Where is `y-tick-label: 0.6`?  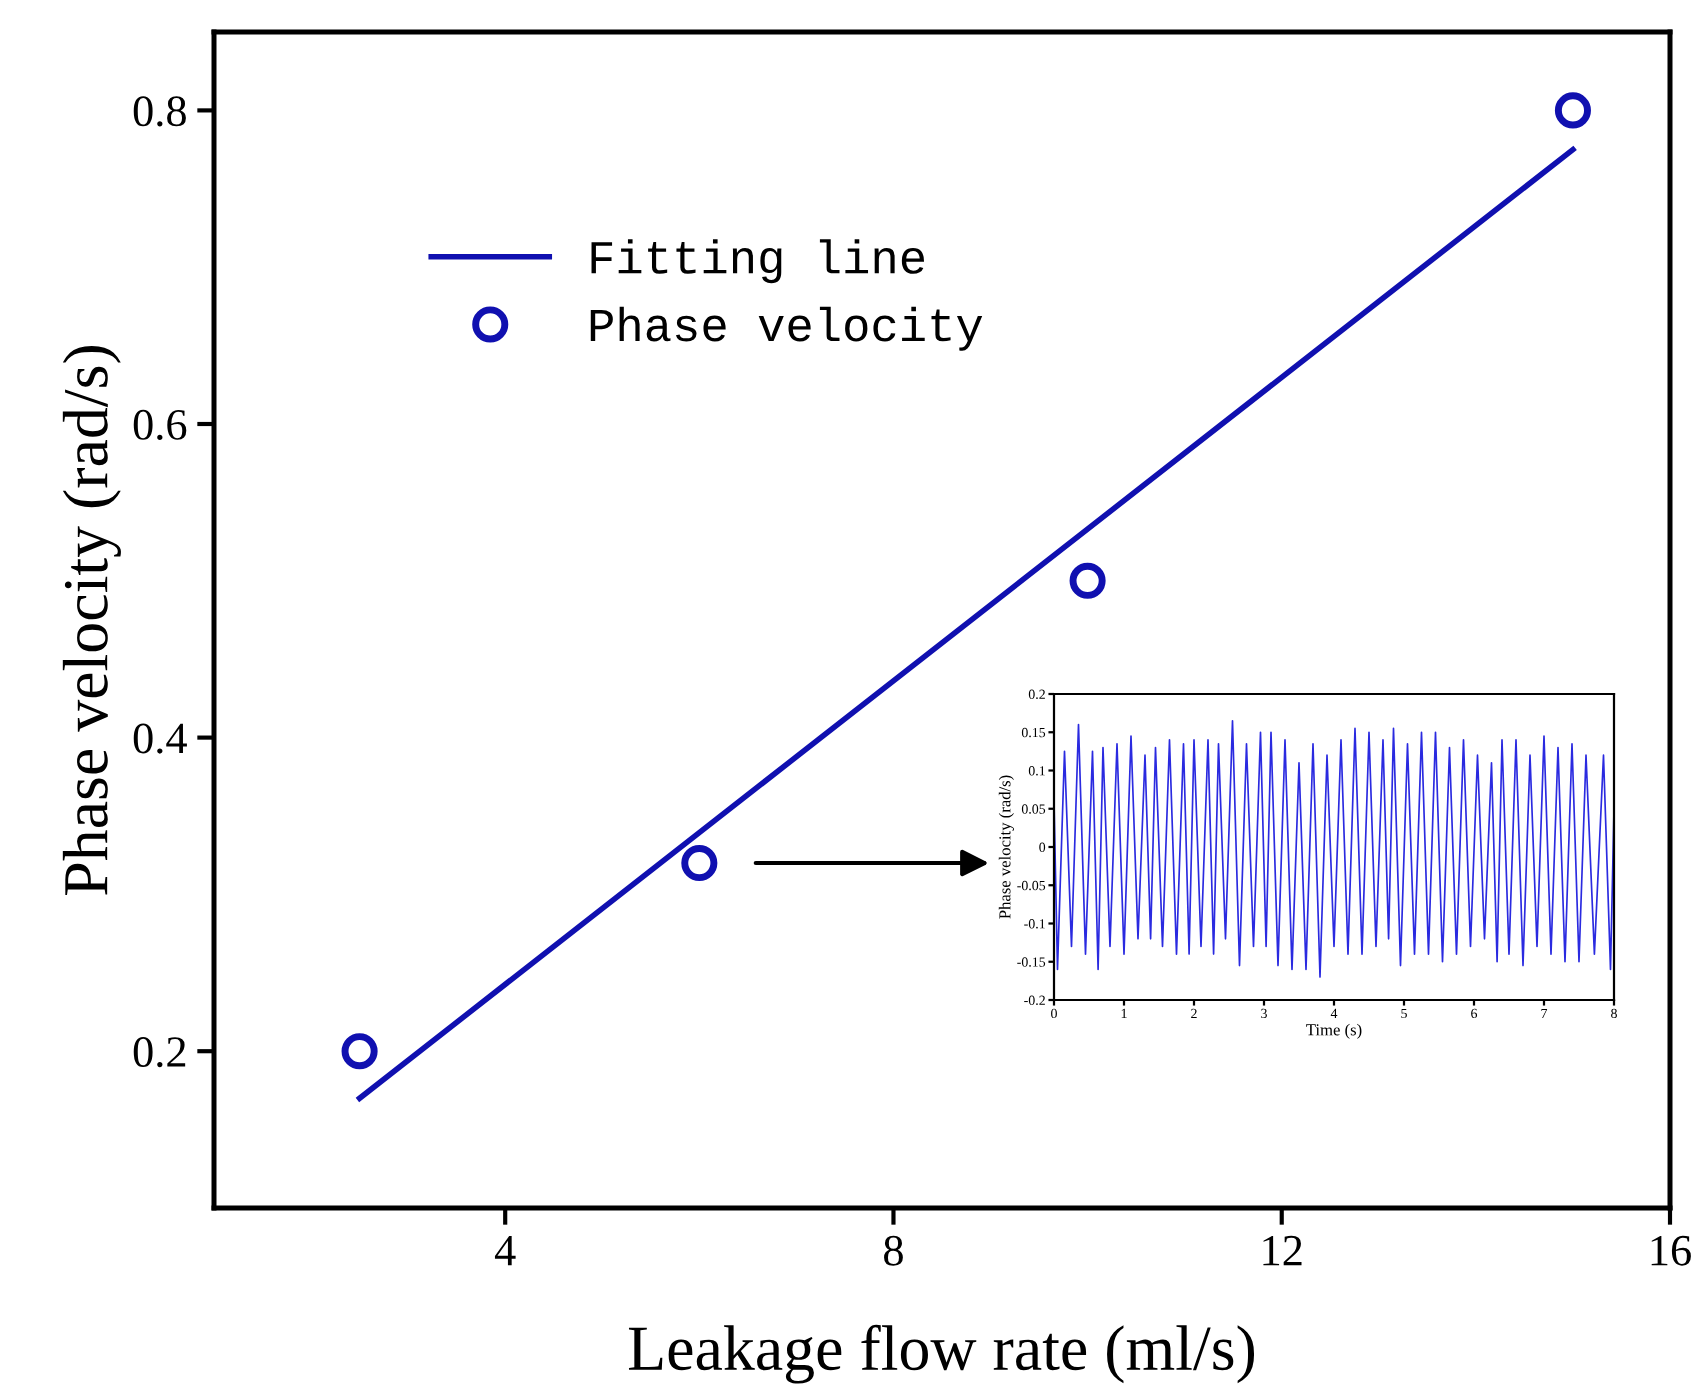 y-tick-label: 0.6 is located at coordinates (160, 425).